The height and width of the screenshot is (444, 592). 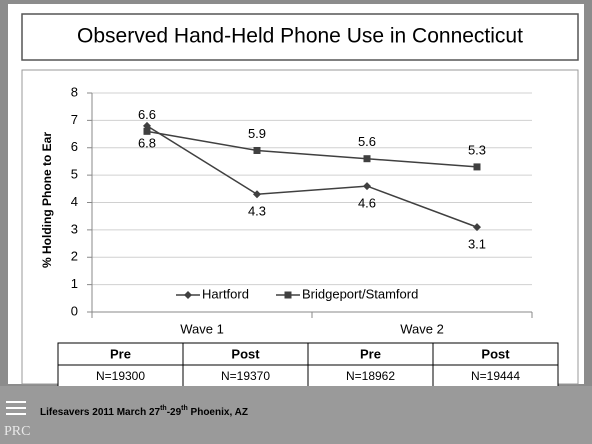 What do you see at coordinates (257, 133) in the screenshot?
I see `data-label: 5.9` at bounding box center [257, 133].